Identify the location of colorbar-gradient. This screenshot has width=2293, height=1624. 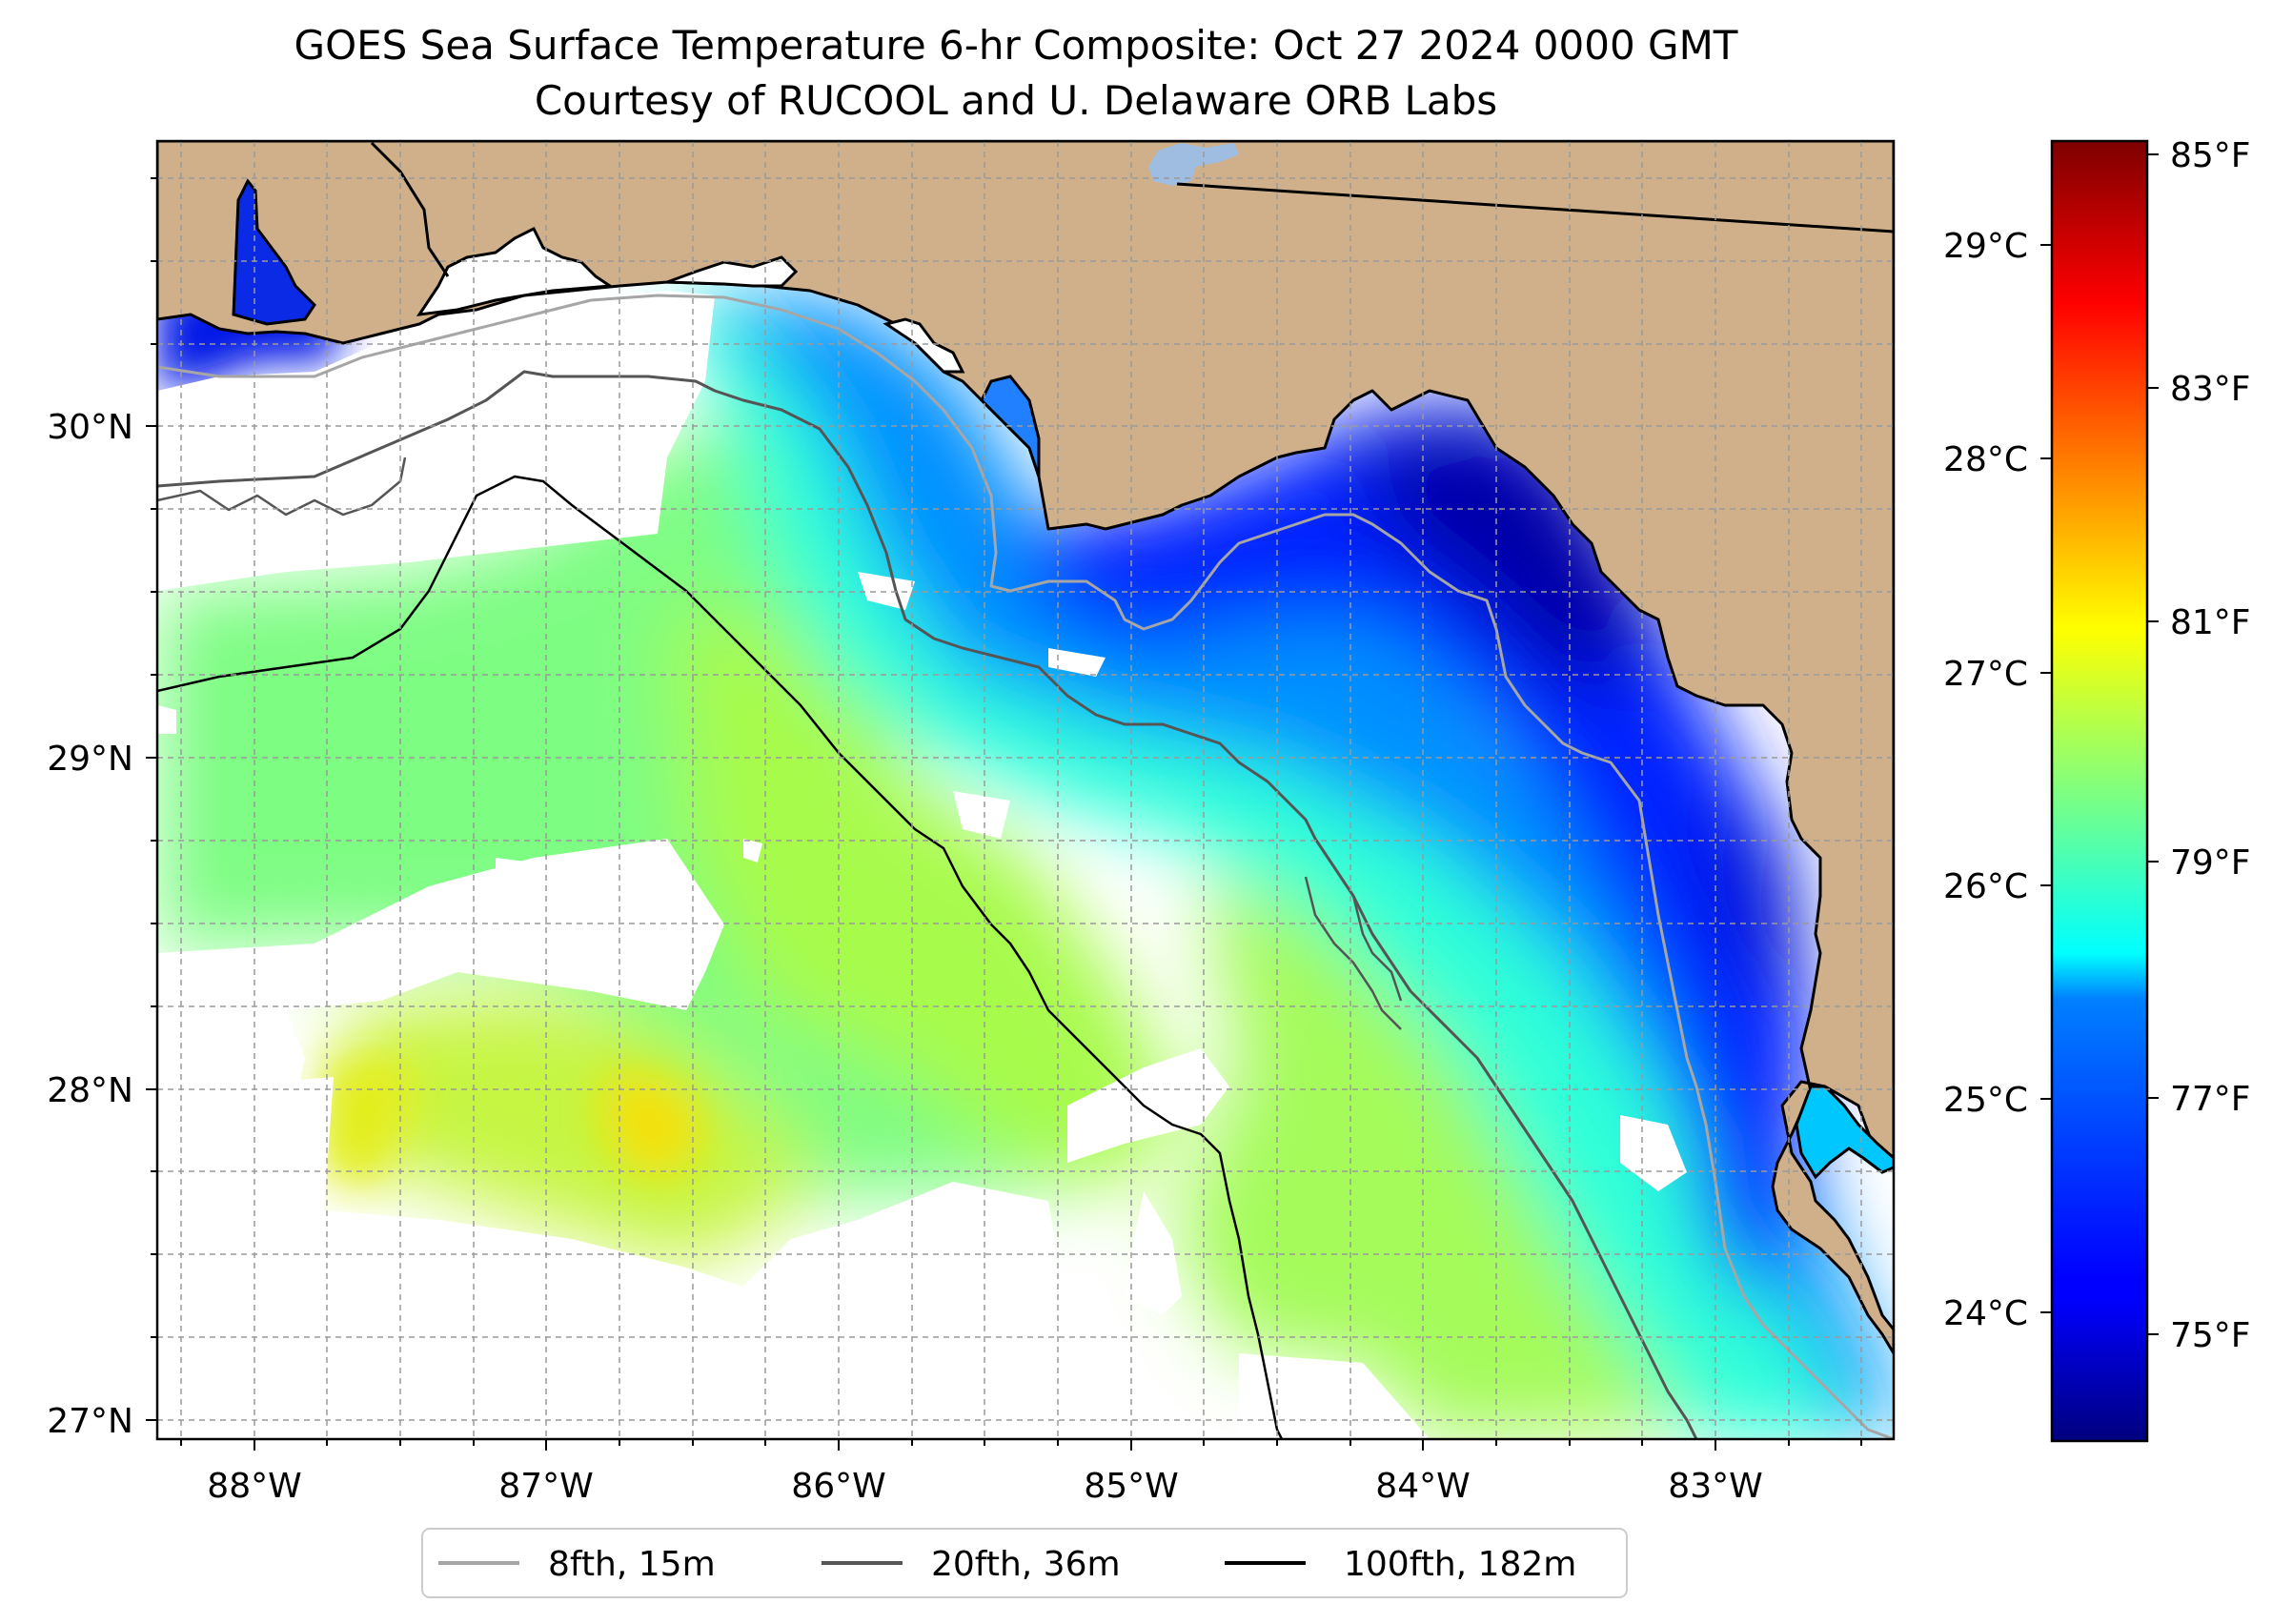
(2099, 791).